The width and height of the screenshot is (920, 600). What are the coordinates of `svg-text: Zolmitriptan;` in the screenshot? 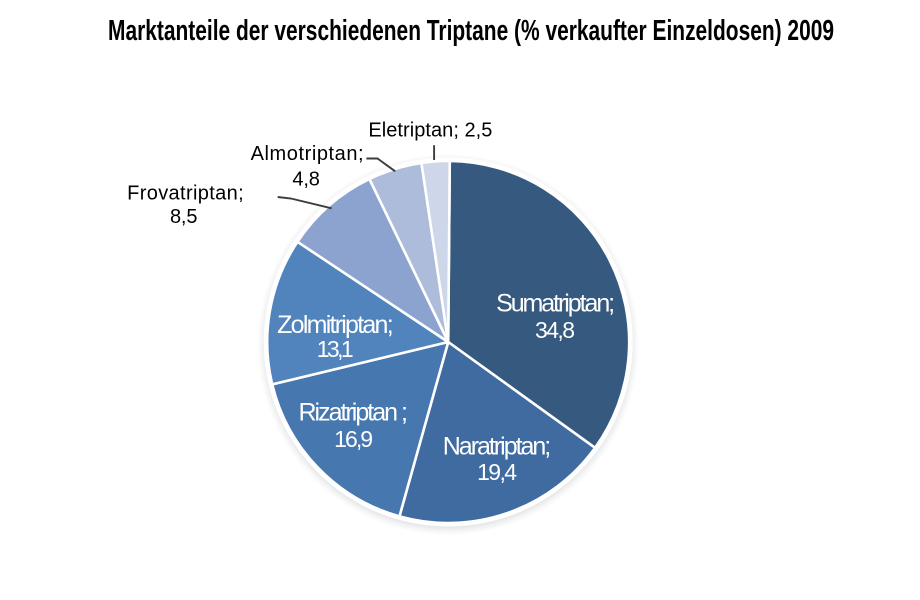 It's located at (335, 325).